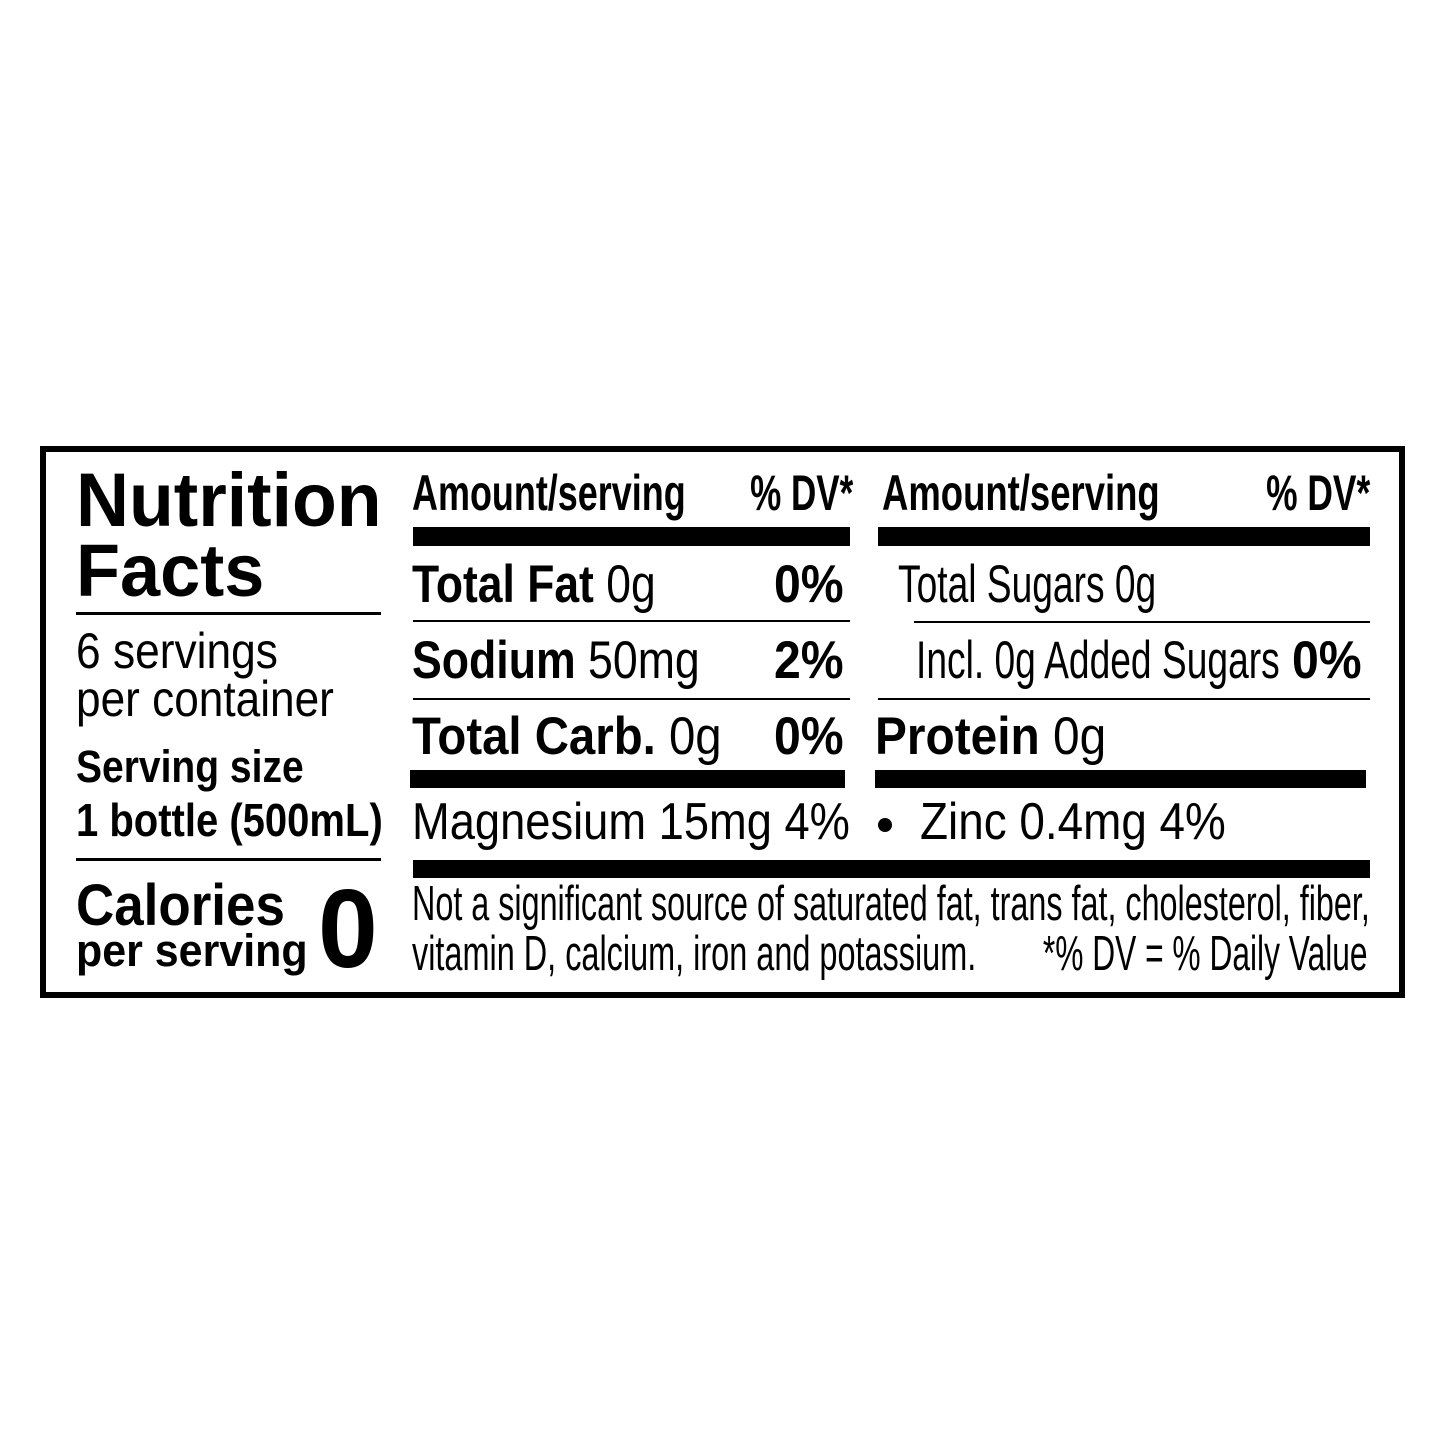 This screenshot has width=1445, height=1445. What do you see at coordinates (1073, 821) in the screenshot?
I see `zinc: Zinc 0.4mg 4%` at bounding box center [1073, 821].